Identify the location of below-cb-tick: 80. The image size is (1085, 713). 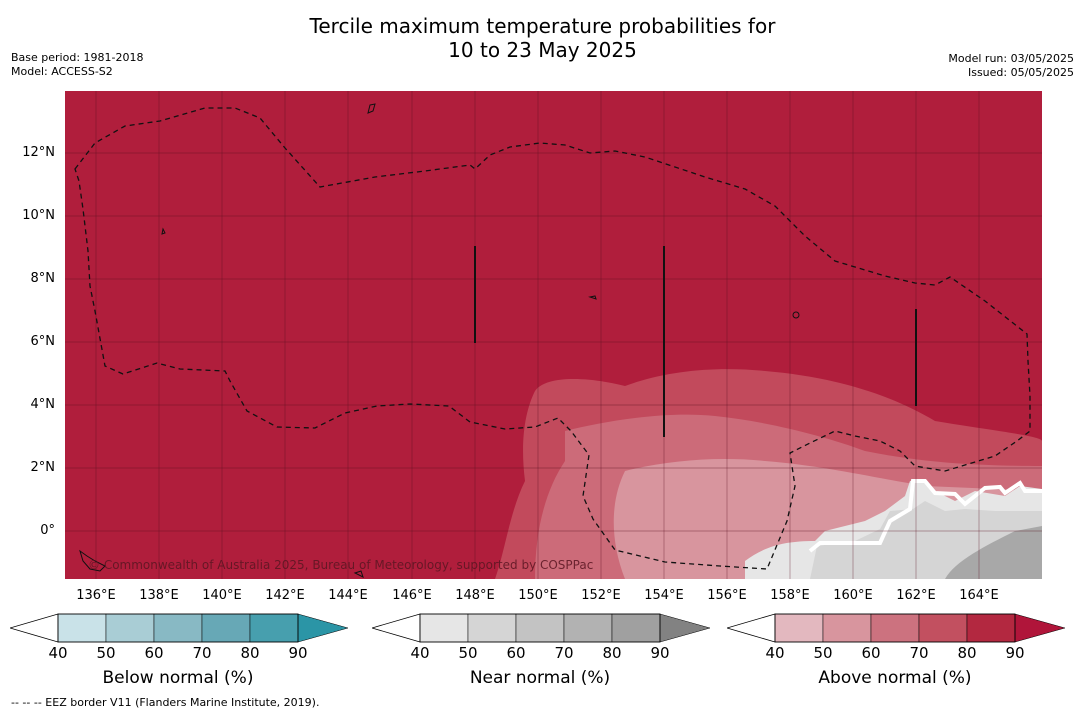
(250, 653).